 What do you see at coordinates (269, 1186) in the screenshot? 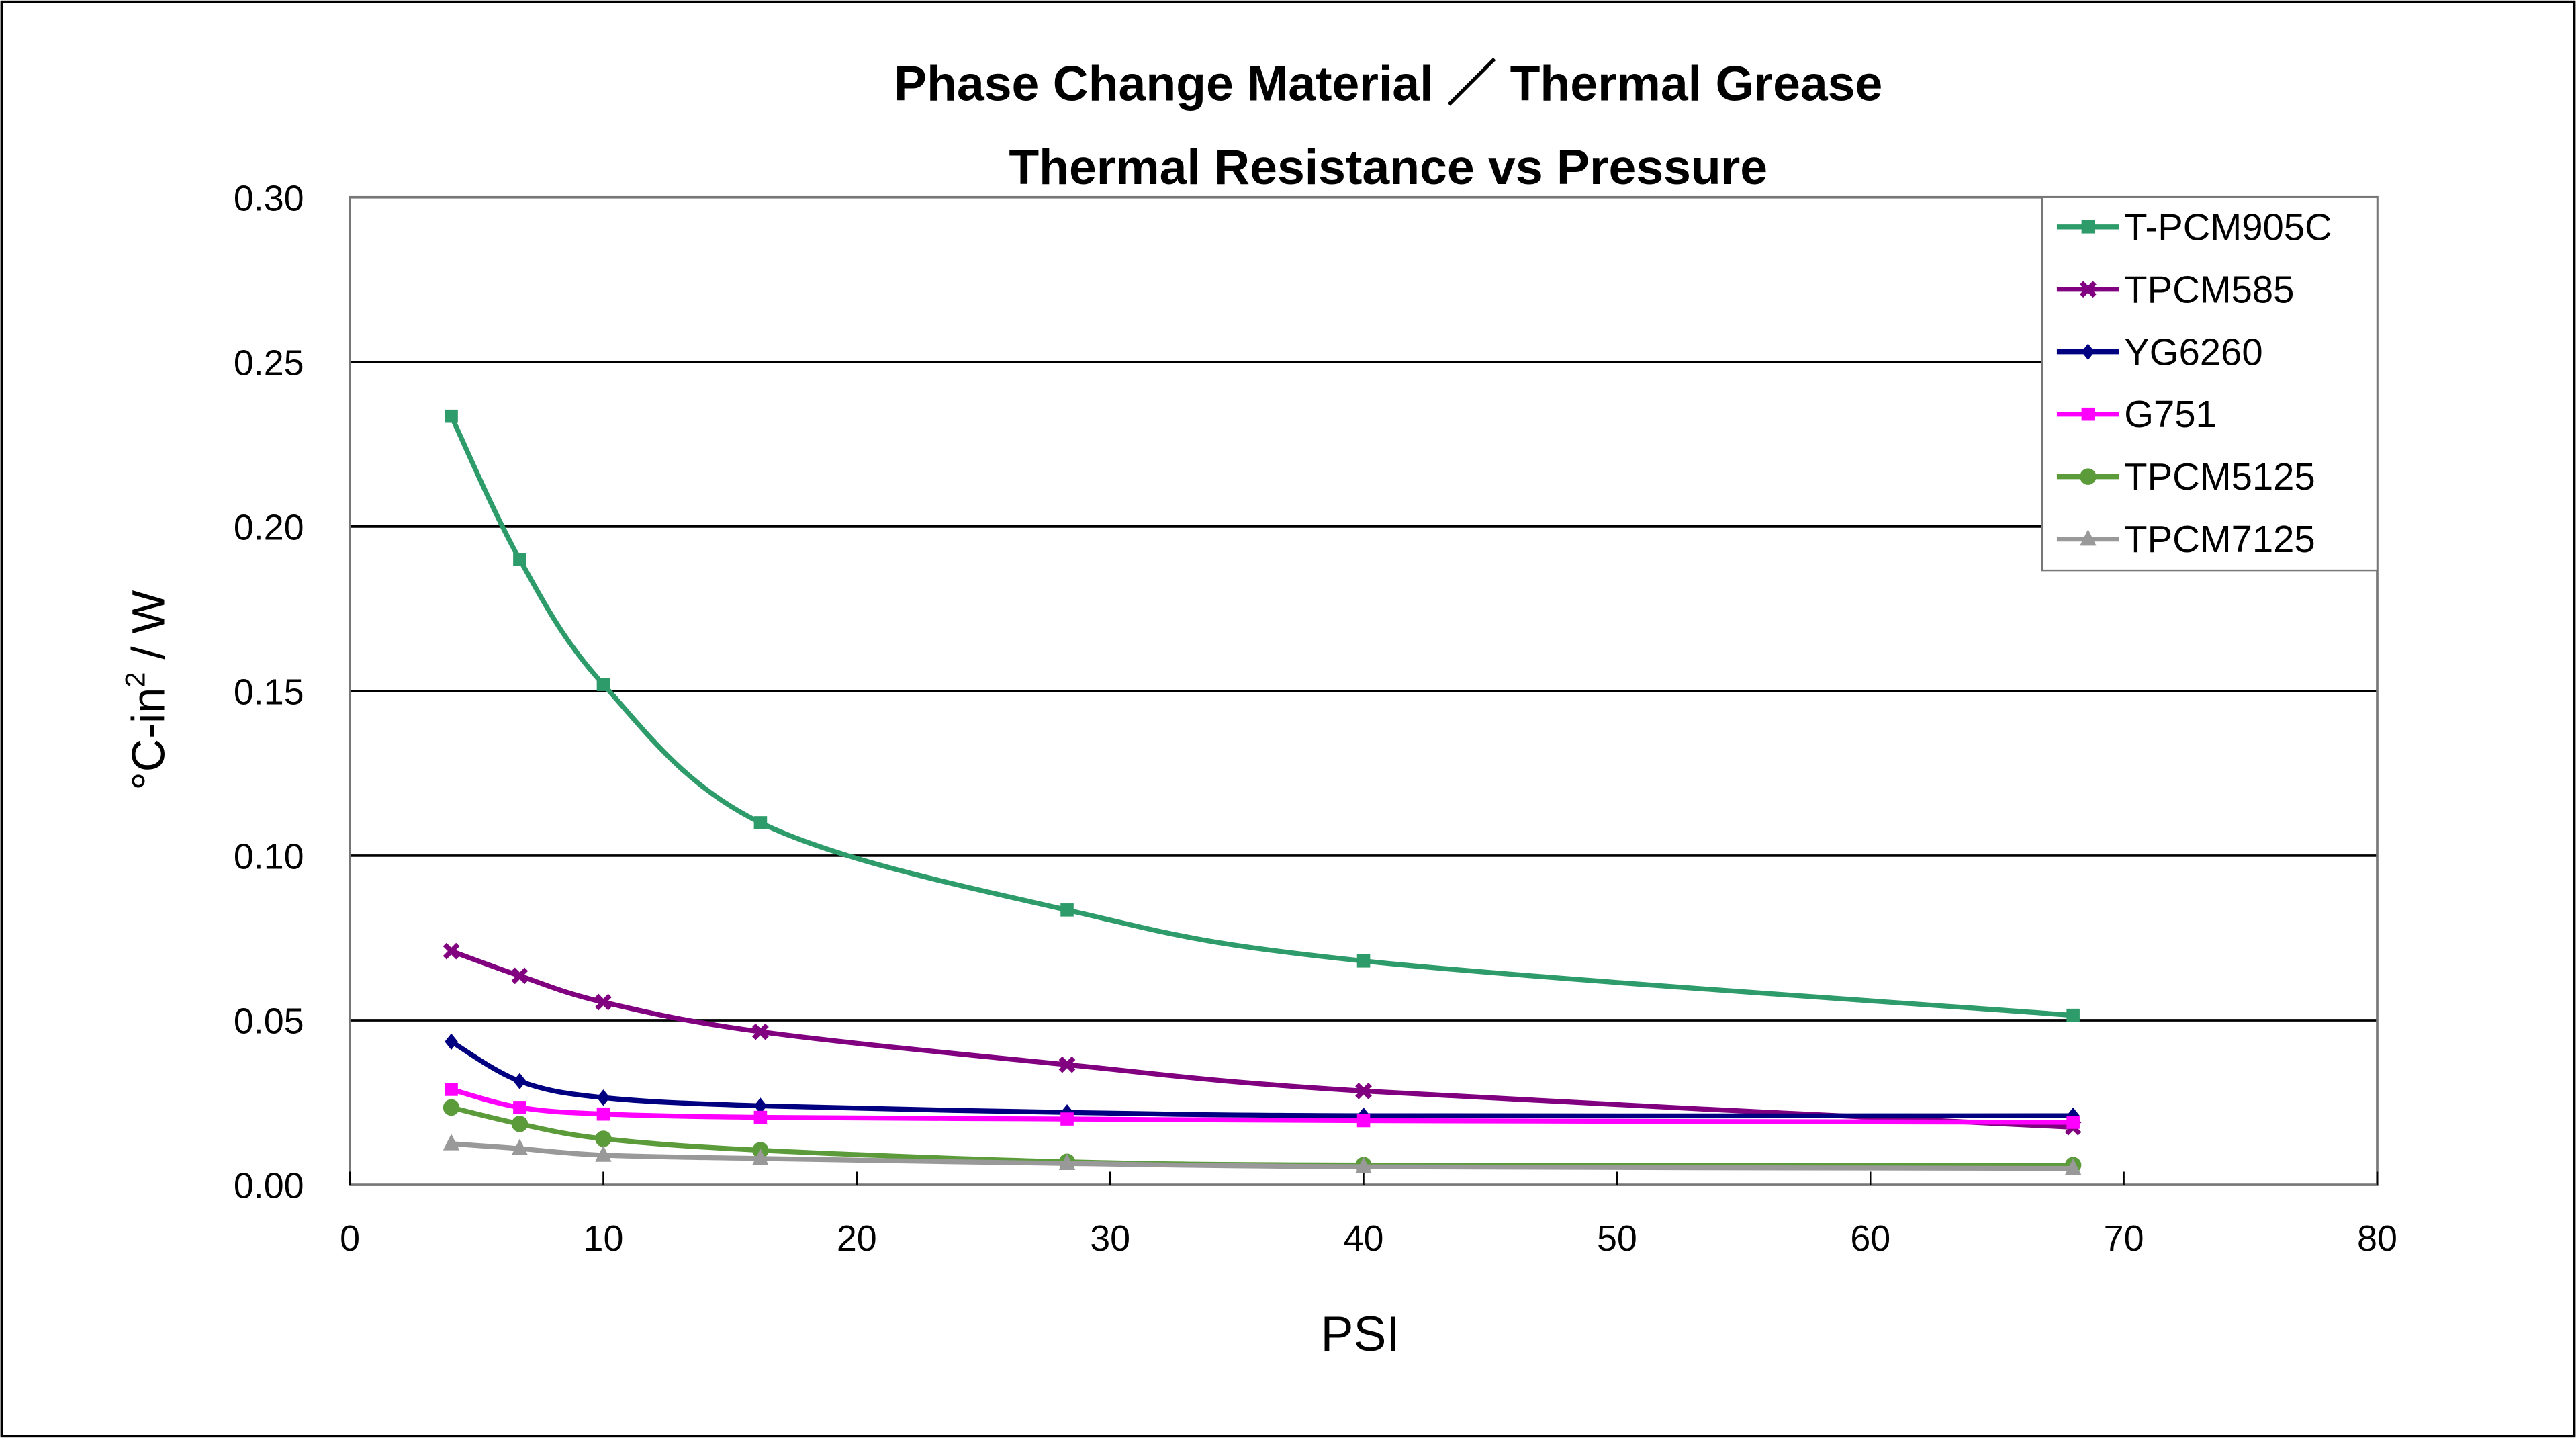
I see `y-tick-label: 0.00` at bounding box center [269, 1186].